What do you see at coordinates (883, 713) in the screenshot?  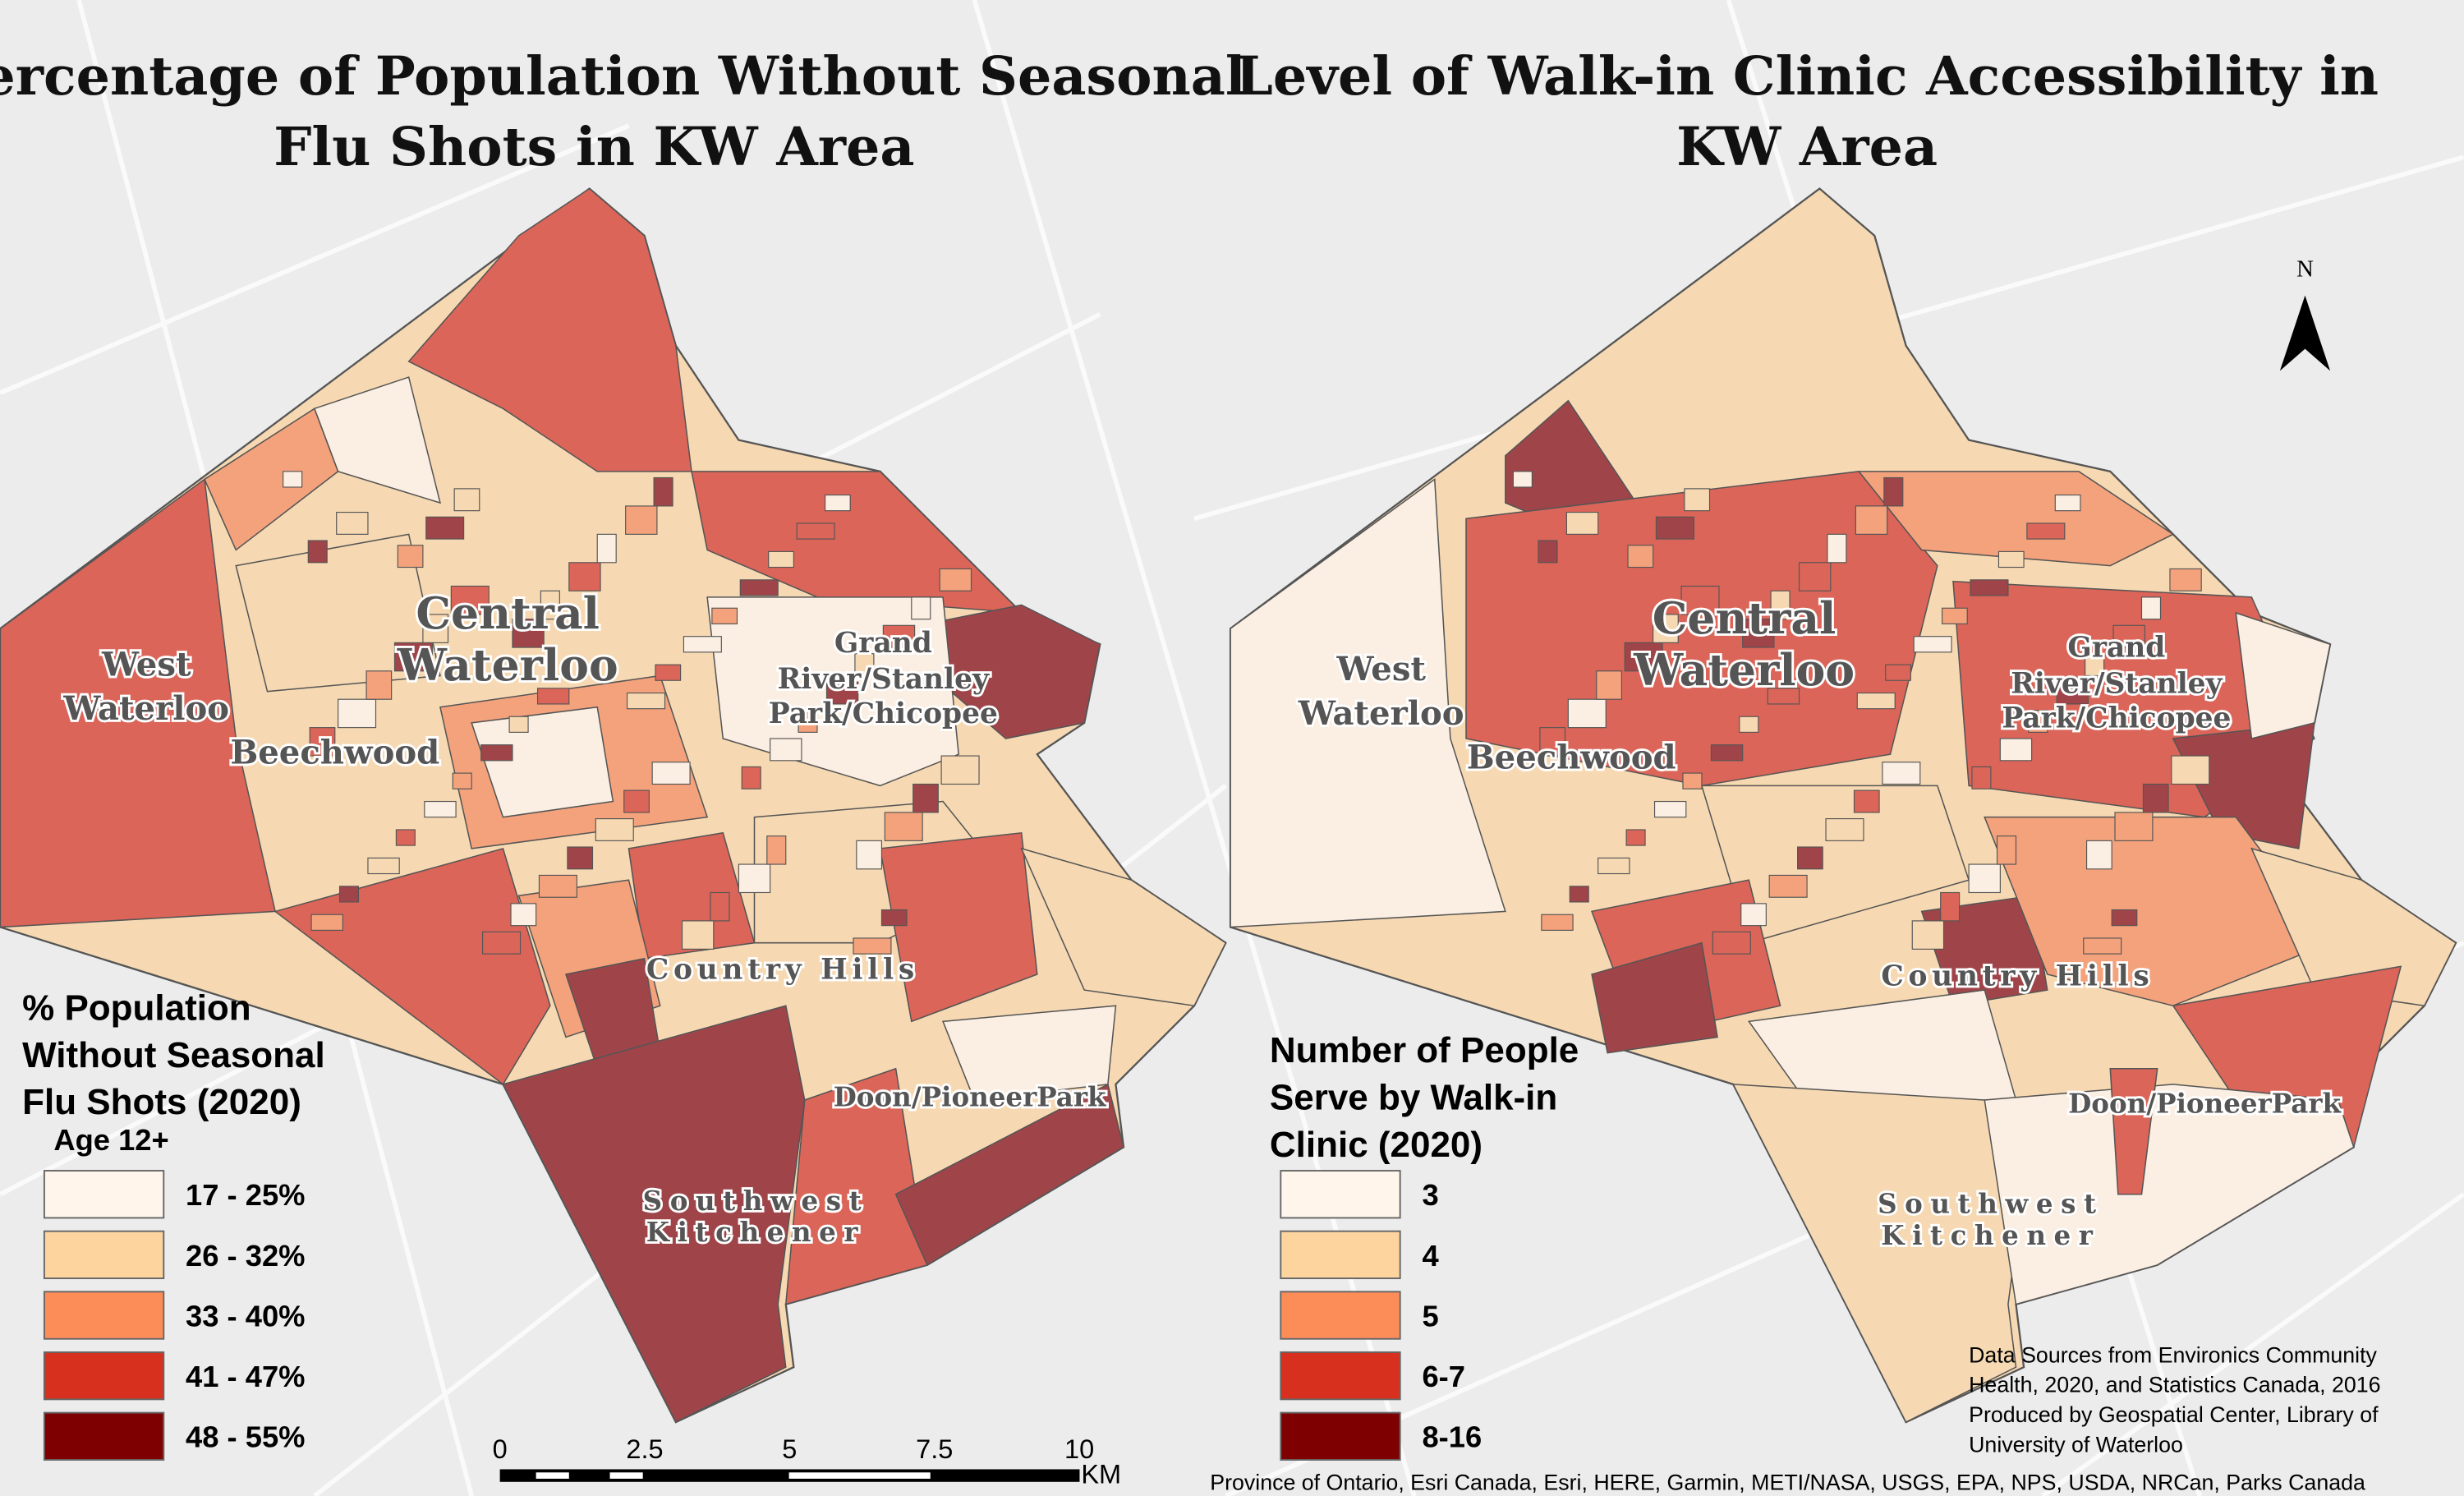 I see `label-grand-river: Park/Chicopee` at bounding box center [883, 713].